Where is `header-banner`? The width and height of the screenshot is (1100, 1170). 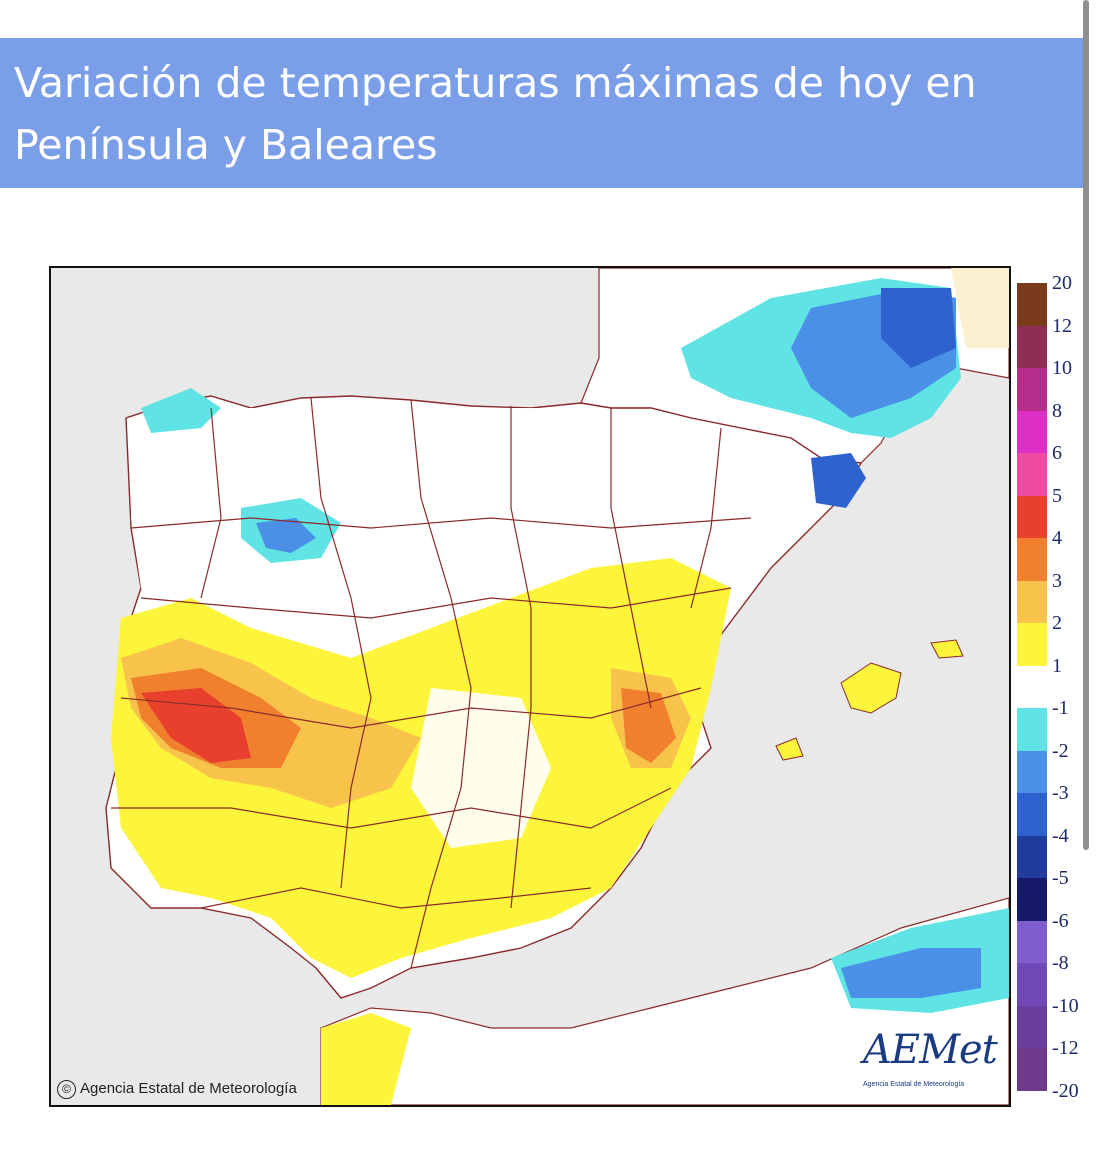
header-banner is located at coordinates (541, 113).